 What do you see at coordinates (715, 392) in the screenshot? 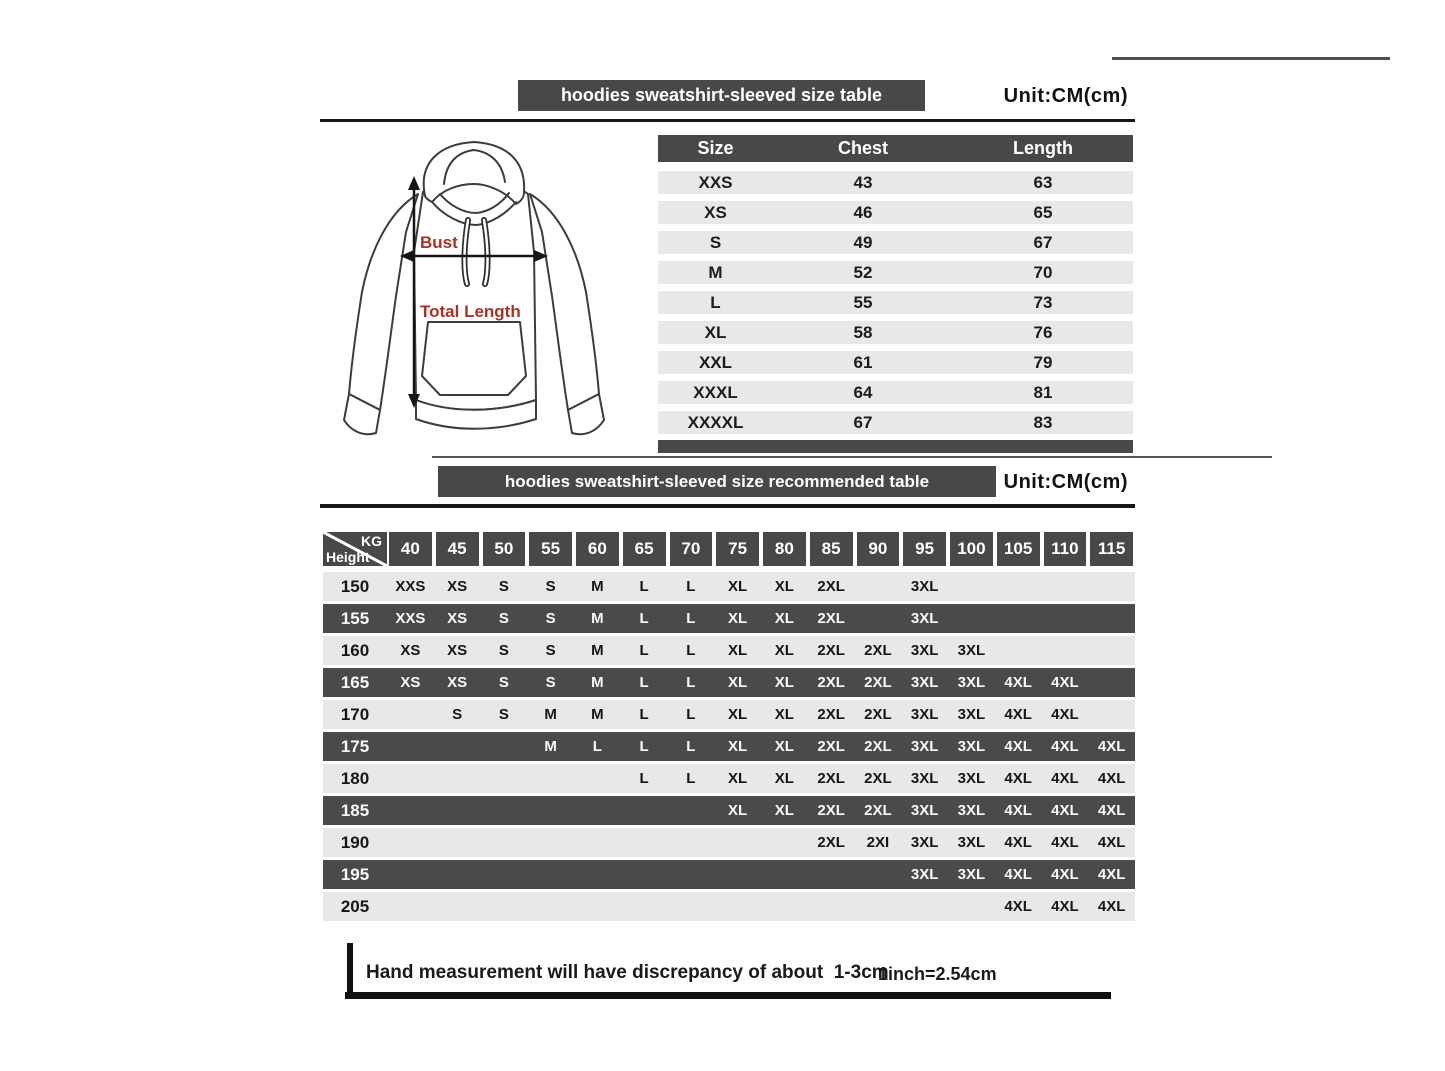
I see `size-cell: XXXL` at bounding box center [715, 392].